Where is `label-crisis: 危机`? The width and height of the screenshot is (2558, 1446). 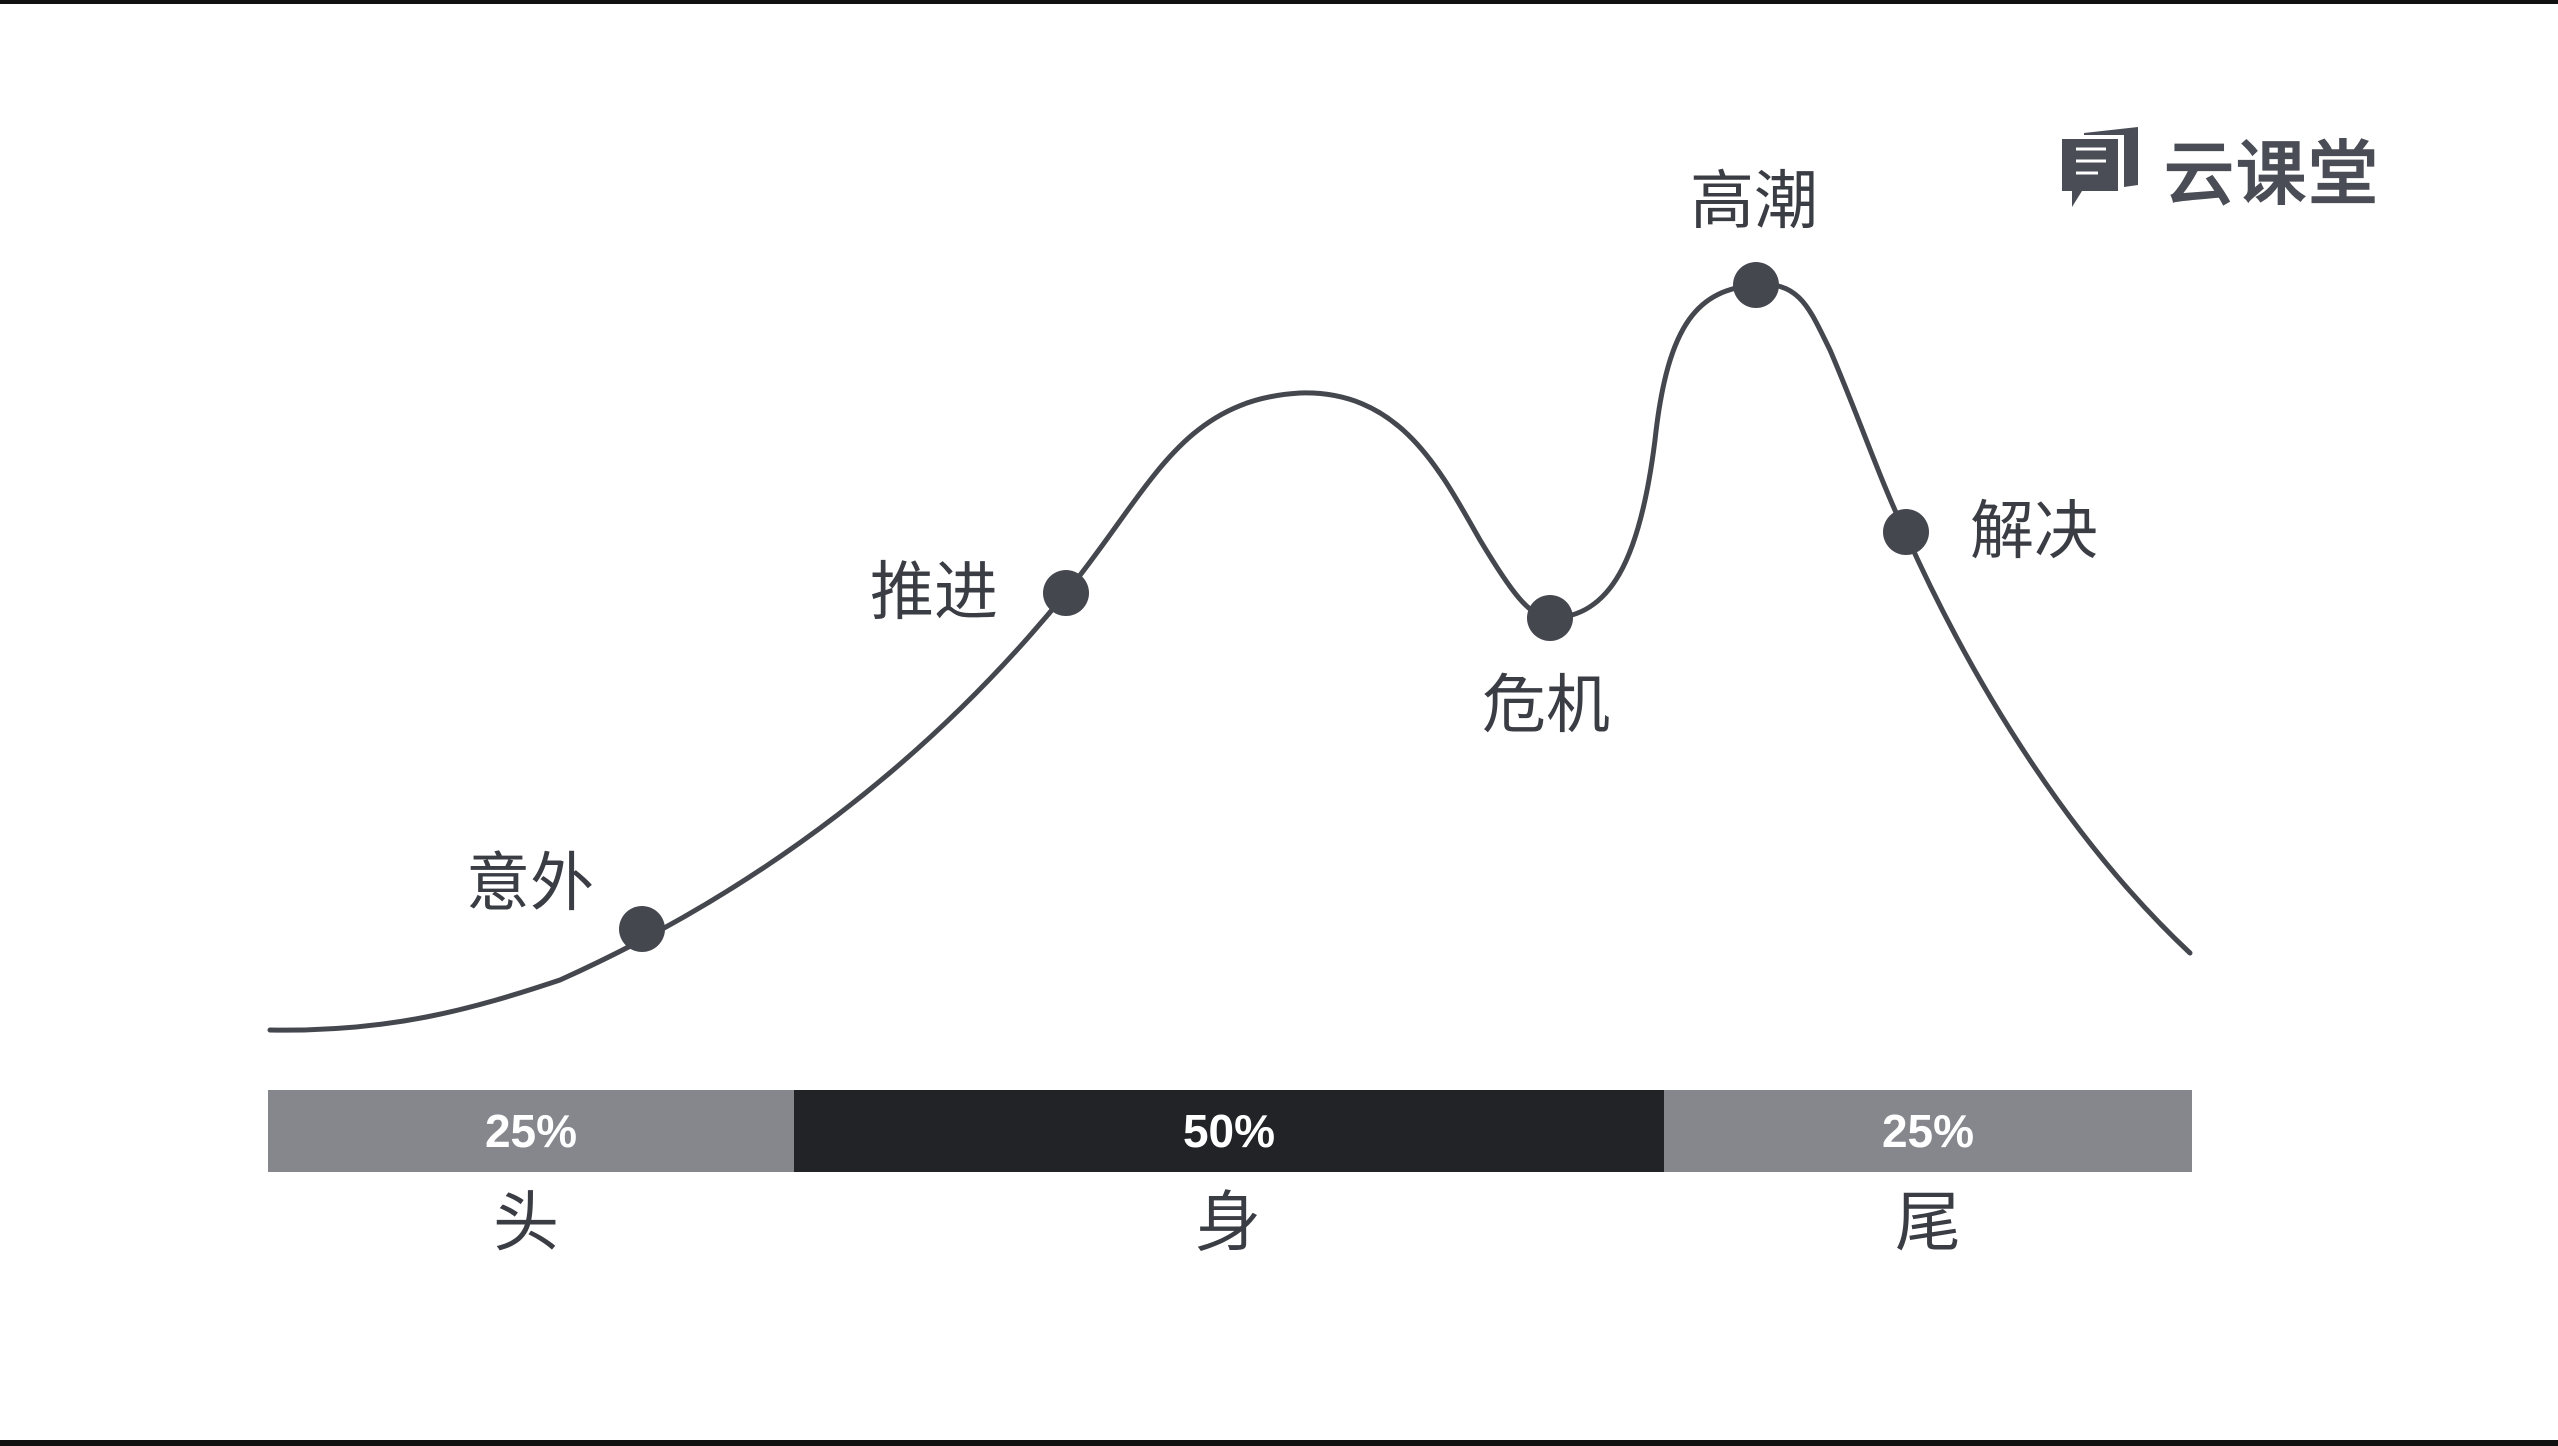 label-crisis: 危机 is located at coordinates (1546, 706).